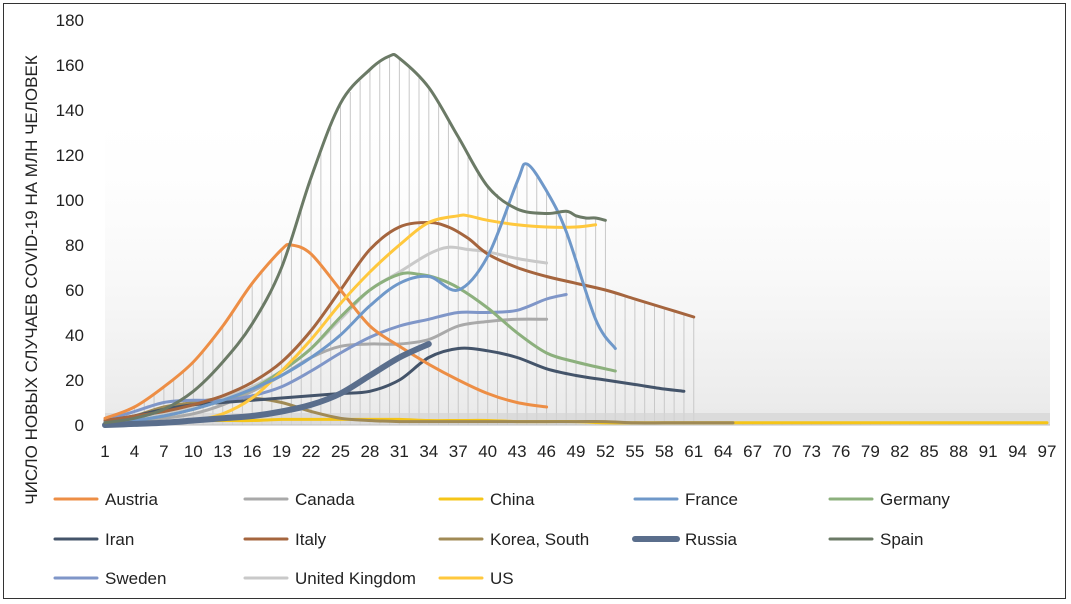 The image size is (1071, 604). I want to click on x-tick-label: 61, so click(693, 451).